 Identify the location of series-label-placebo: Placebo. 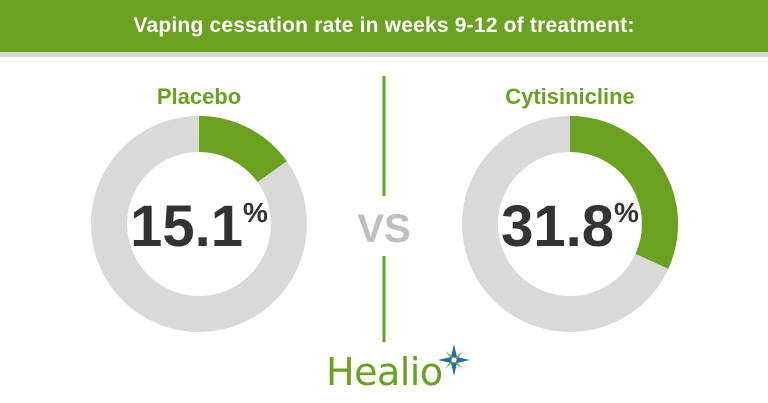
(199, 96).